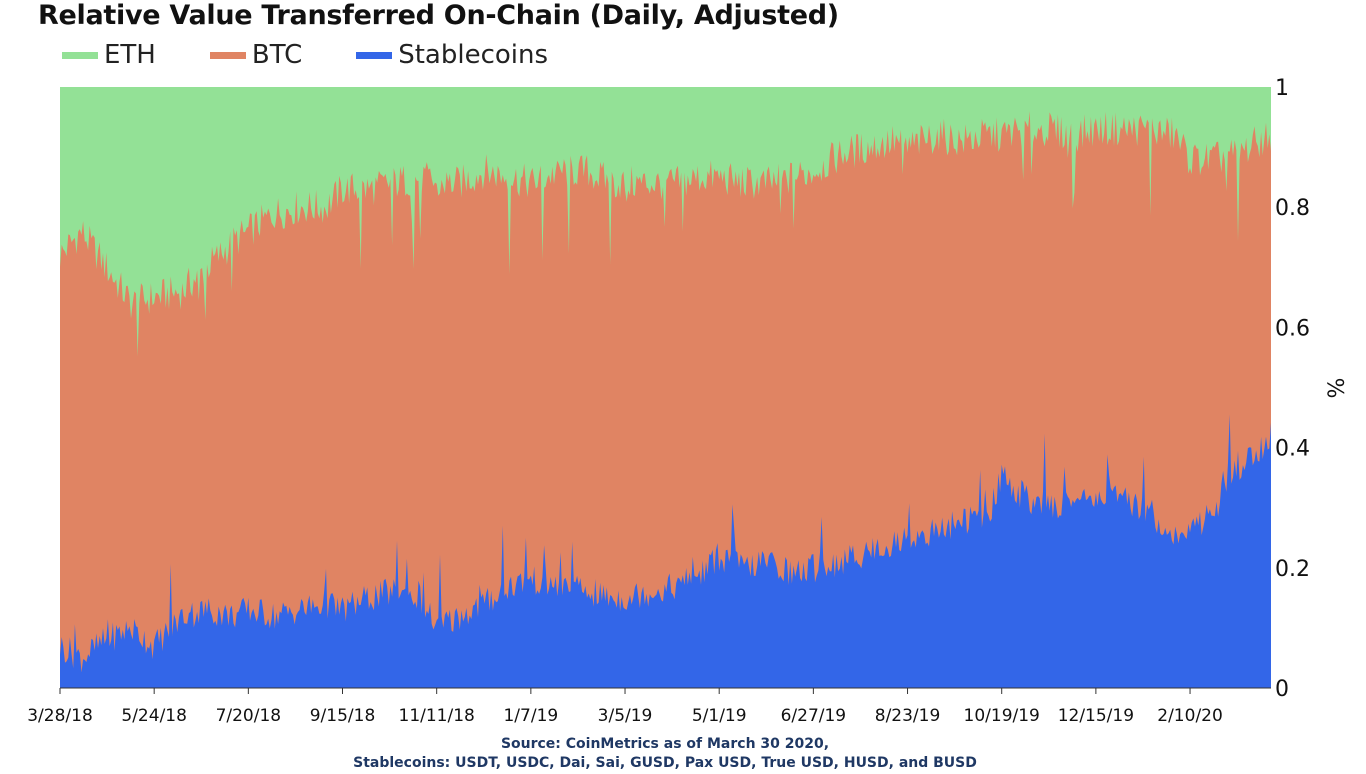 The image size is (1366, 774). I want to click on legend-item-eth: ETH, so click(109, 55).